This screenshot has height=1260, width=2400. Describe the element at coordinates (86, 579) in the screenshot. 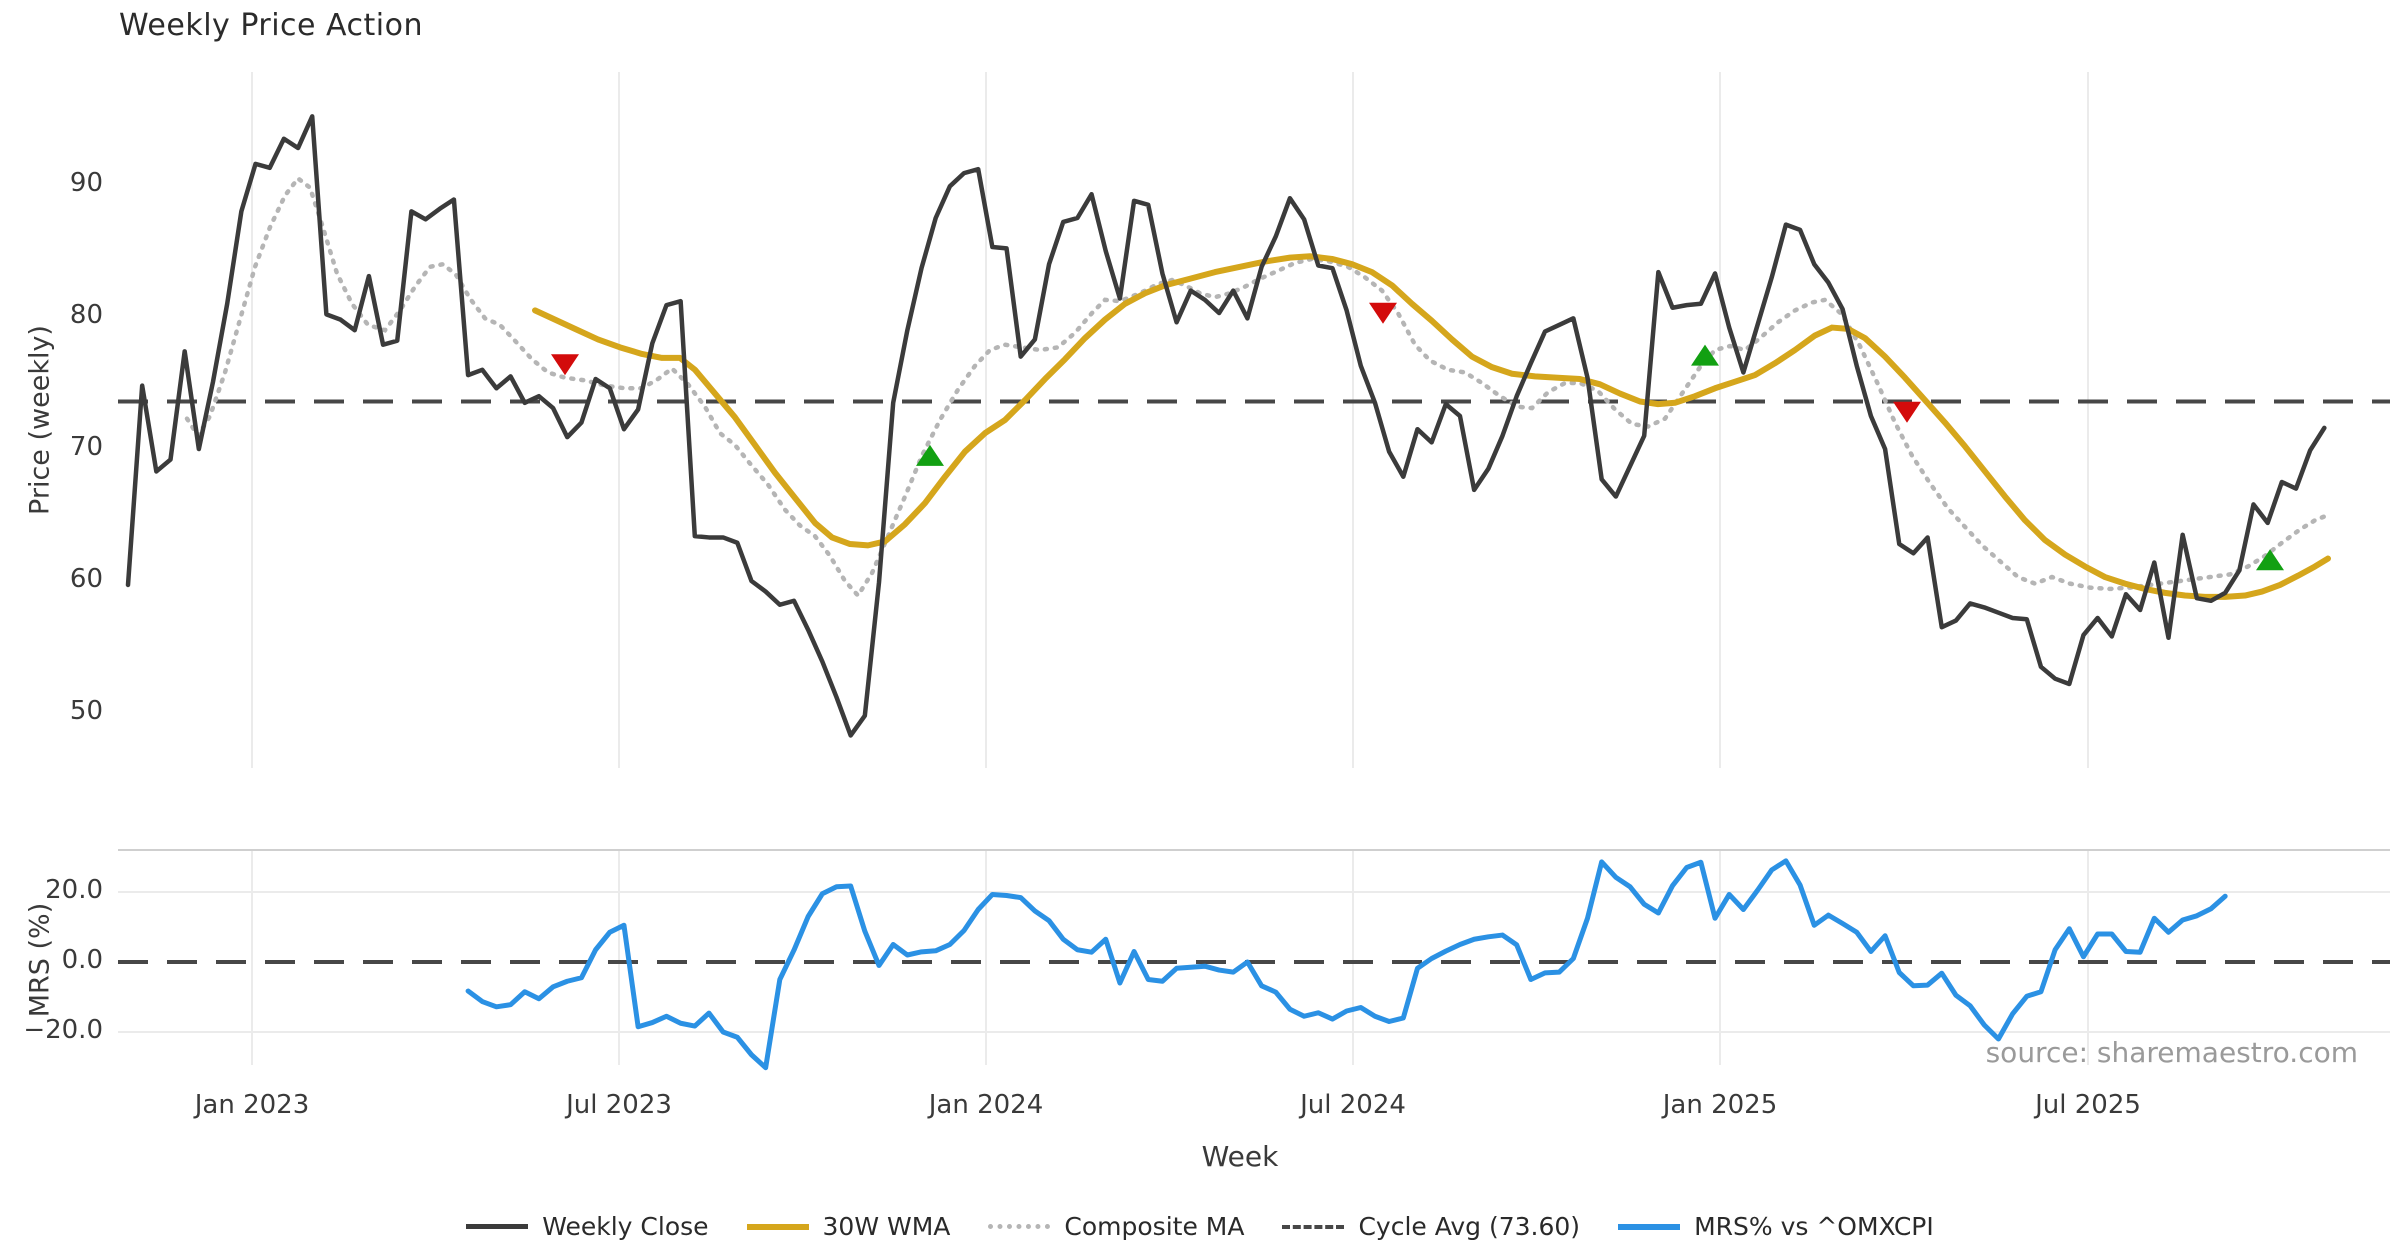

I see `price-tick-label: 60` at that location.